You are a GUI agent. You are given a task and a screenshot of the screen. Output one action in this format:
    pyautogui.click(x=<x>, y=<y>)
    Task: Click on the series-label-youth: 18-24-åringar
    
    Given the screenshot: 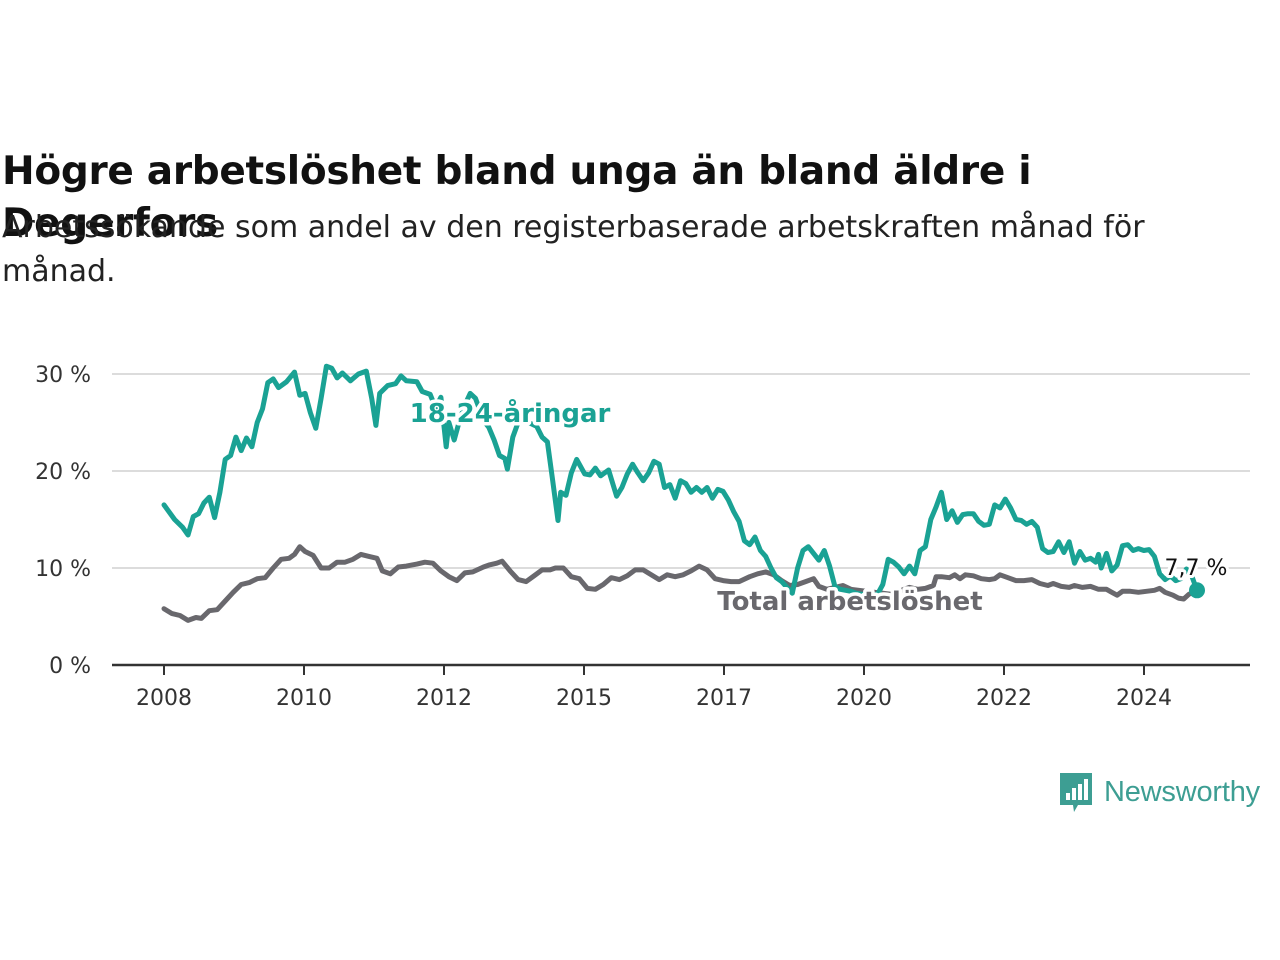 What is the action you would take?
    pyautogui.click(x=510, y=413)
    